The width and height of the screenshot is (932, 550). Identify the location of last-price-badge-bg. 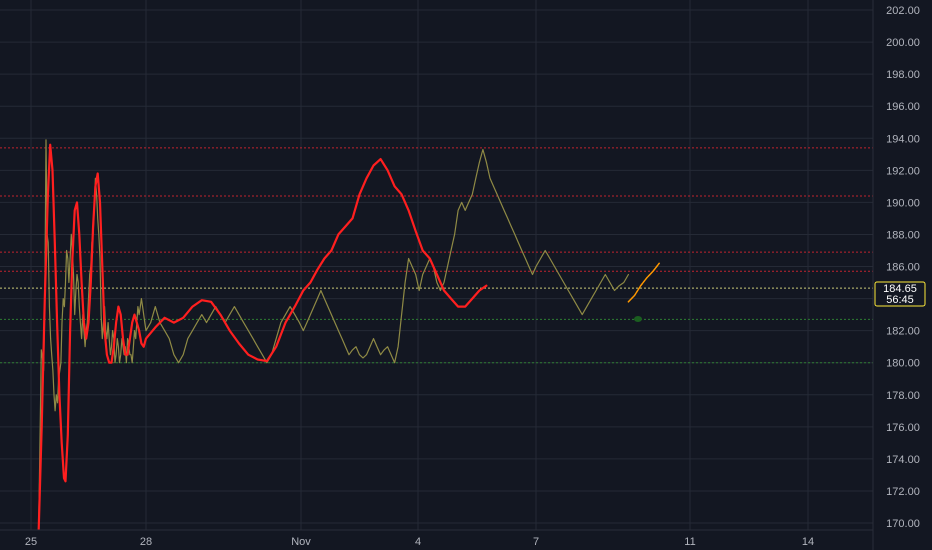
(900, 294).